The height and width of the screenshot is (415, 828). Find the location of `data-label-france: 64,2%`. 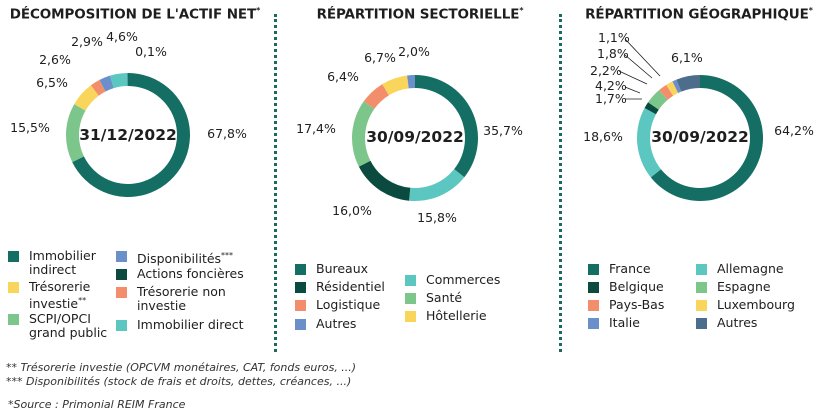

data-label-france: 64,2% is located at coordinates (794, 130).